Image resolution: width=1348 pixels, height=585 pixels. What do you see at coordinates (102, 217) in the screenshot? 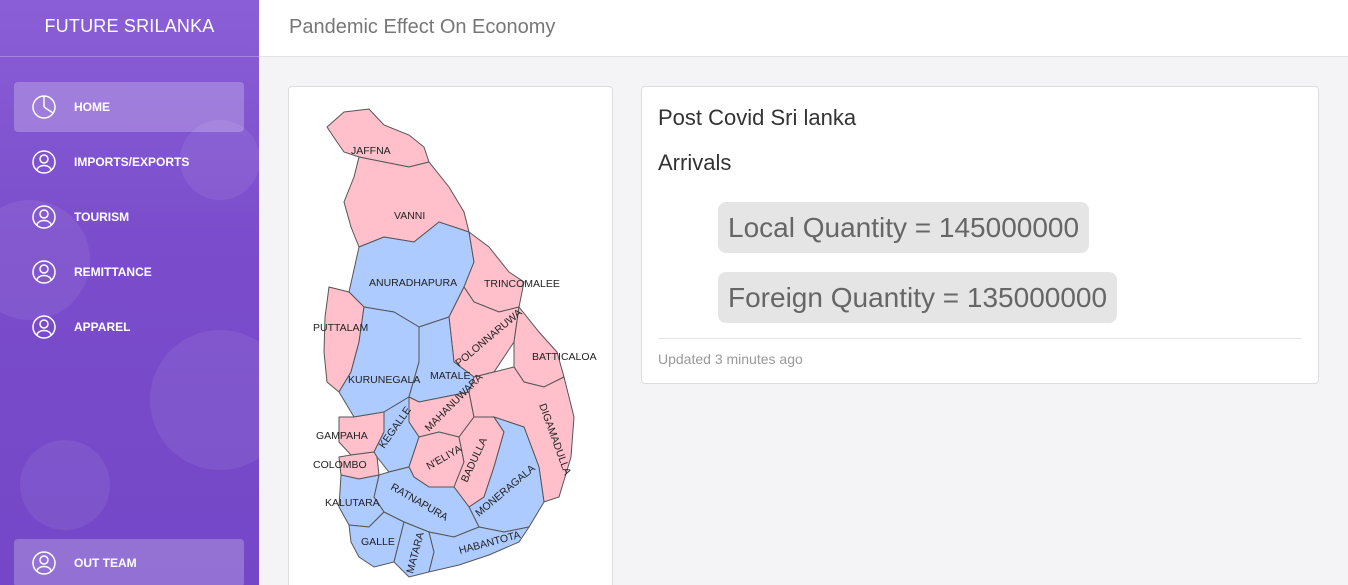
I see `sidebar-item-label: TOURISM` at bounding box center [102, 217].